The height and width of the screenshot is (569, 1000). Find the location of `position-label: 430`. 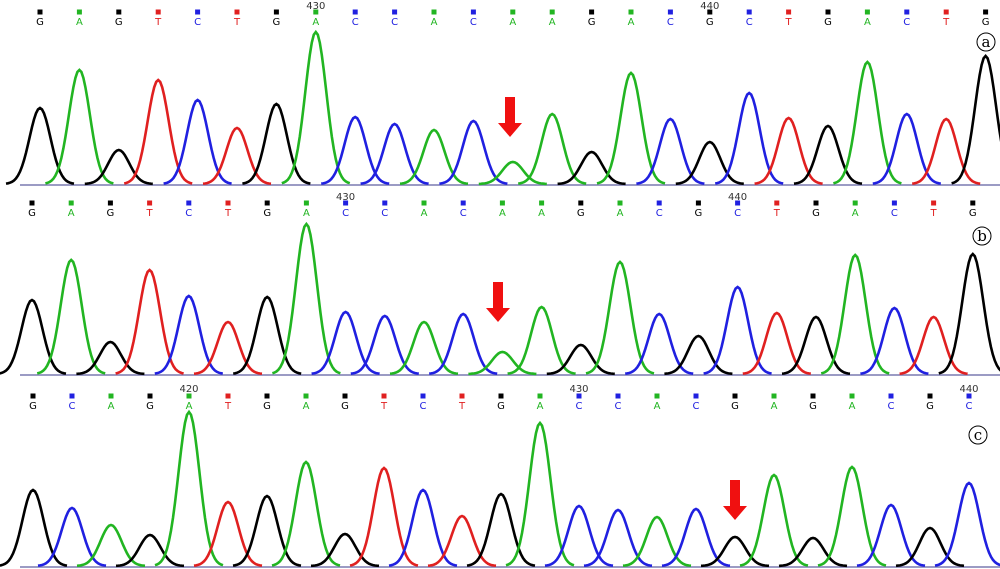

position-label: 430 is located at coordinates (578, 389).